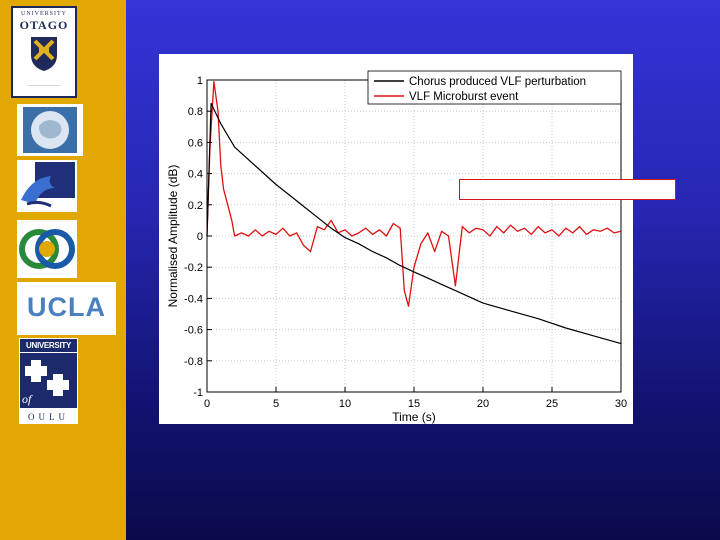 Image resolution: width=720 pixels, height=540 pixels. What do you see at coordinates (44, 84) in the screenshot?
I see `otago-motto: ————————` at bounding box center [44, 84].